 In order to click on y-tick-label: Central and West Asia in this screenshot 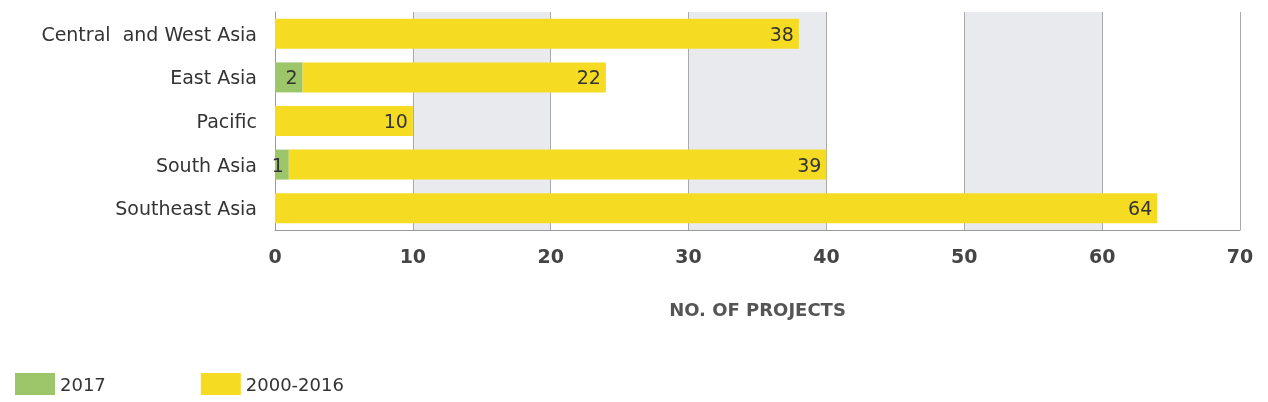, I will do `click(149, 33)`.